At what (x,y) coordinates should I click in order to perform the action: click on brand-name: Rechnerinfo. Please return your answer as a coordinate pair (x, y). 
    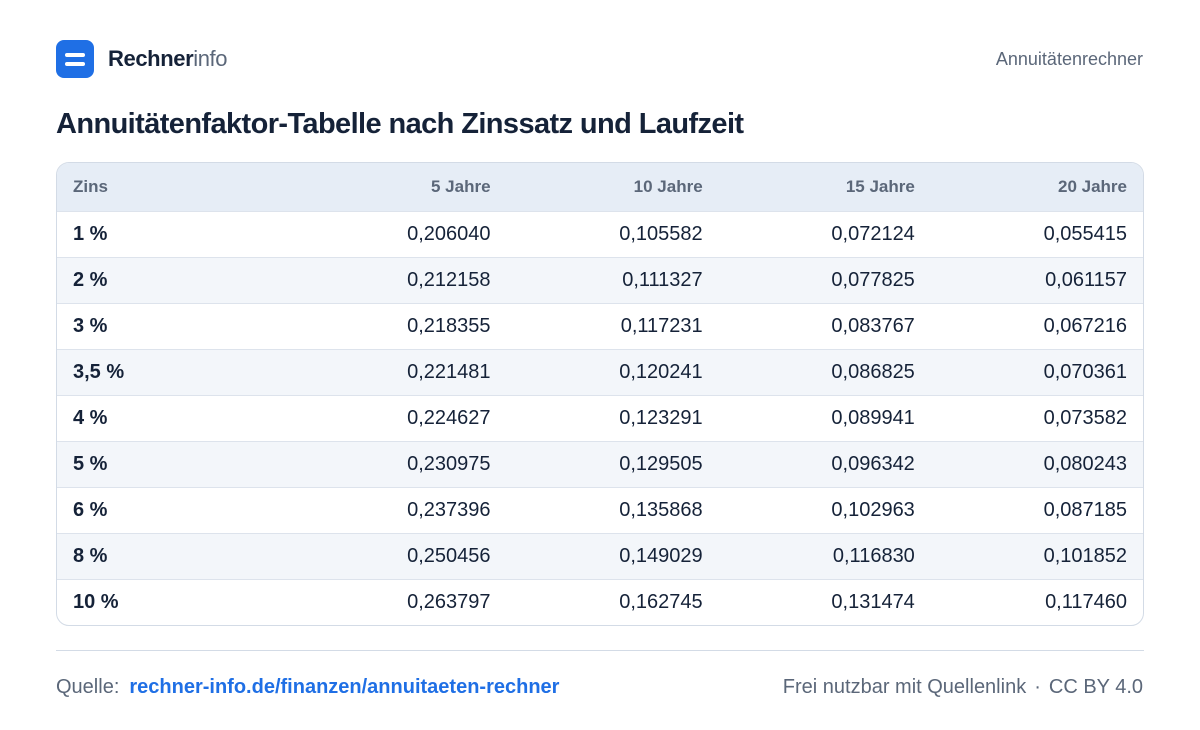
    Looking at the image, I should click on (168, 59).